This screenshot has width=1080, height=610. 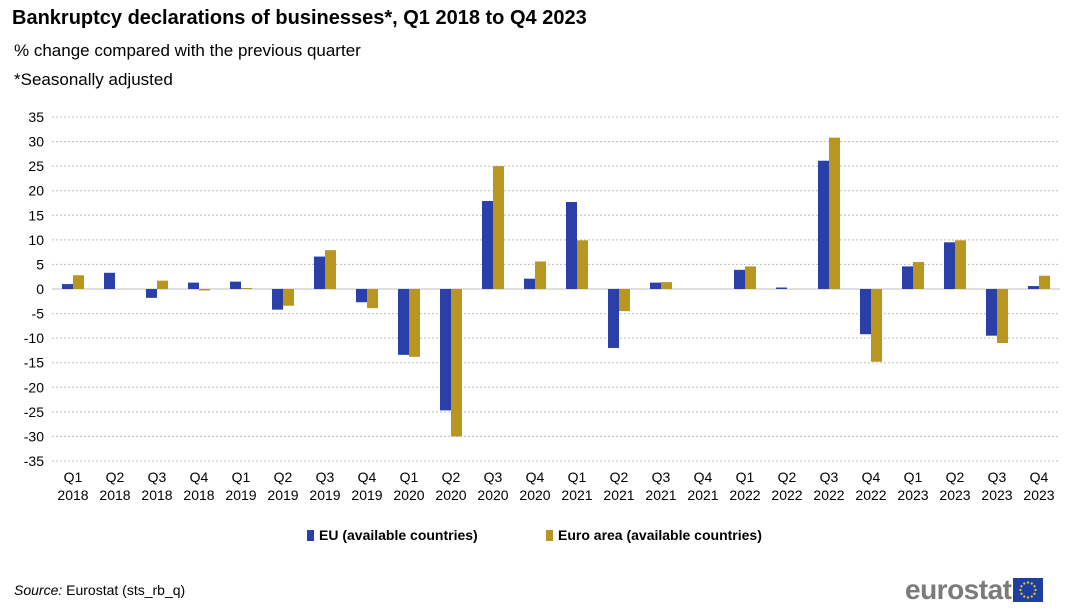 I want to click on y-tick-label: -30, so click(x=34, y=436).